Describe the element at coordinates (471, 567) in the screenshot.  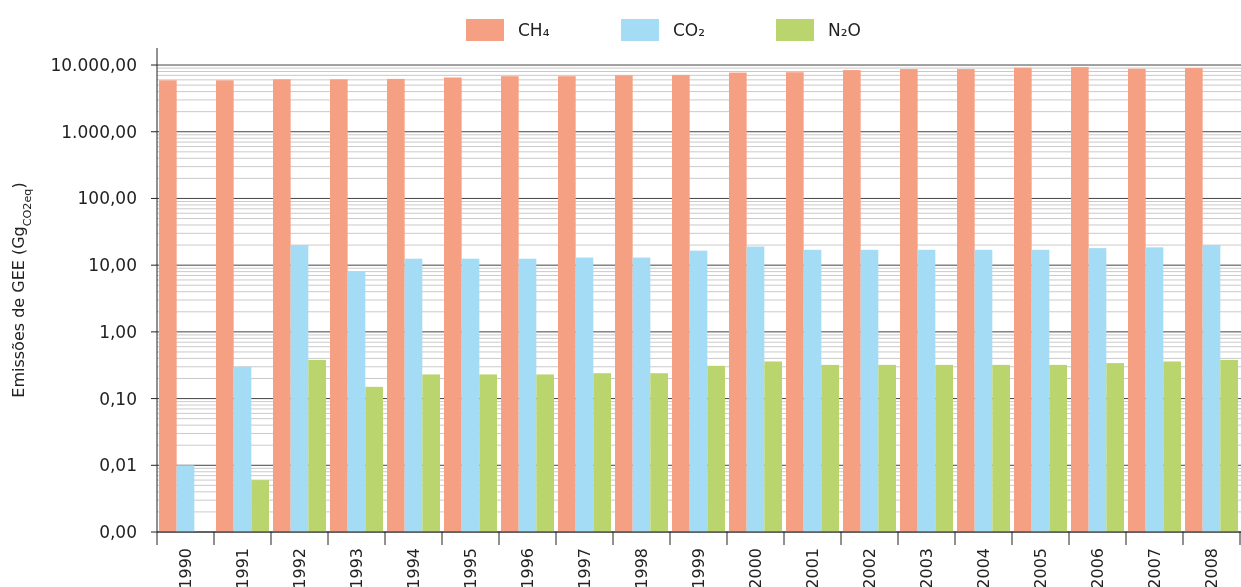
I see `x-tick-label: 1995` at that location.